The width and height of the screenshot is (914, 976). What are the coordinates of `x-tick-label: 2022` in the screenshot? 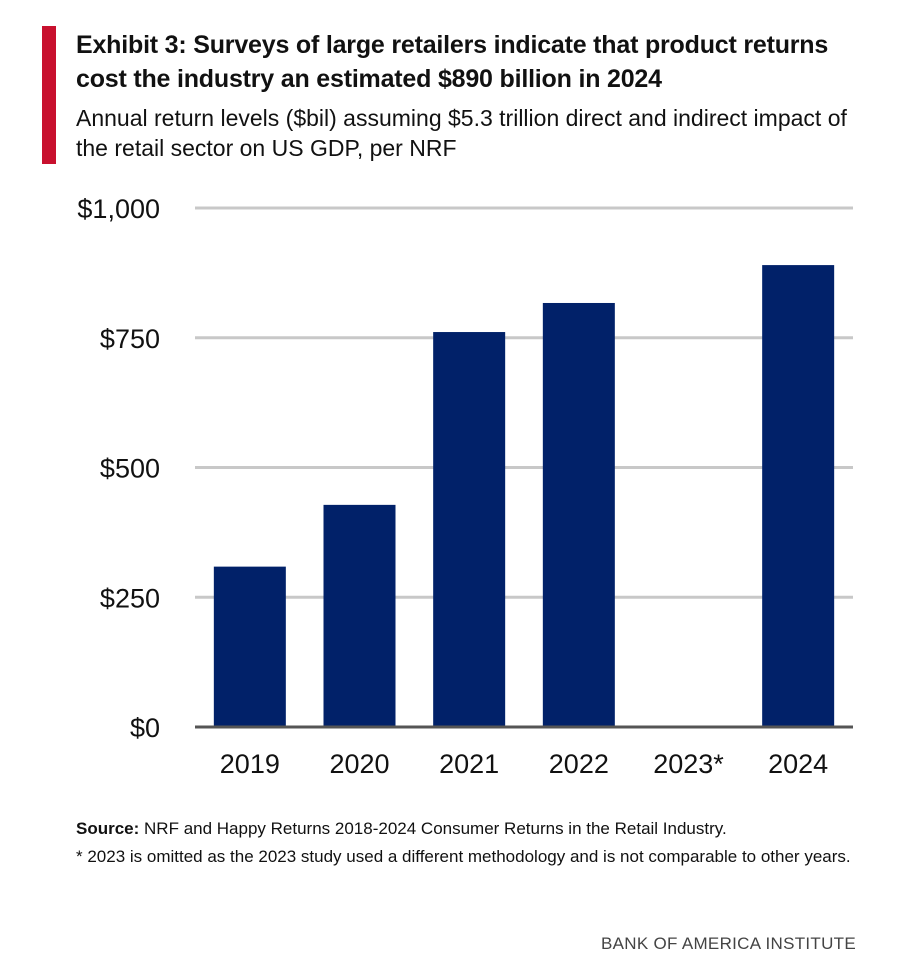 It's located at (579, 764).